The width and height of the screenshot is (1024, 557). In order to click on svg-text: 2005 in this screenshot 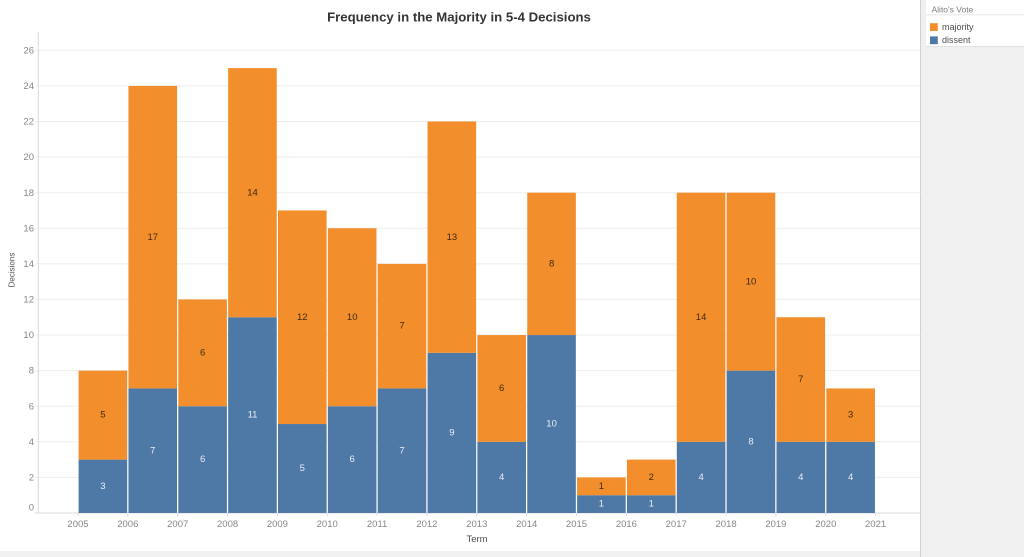, I will do `click(77, 524)`.